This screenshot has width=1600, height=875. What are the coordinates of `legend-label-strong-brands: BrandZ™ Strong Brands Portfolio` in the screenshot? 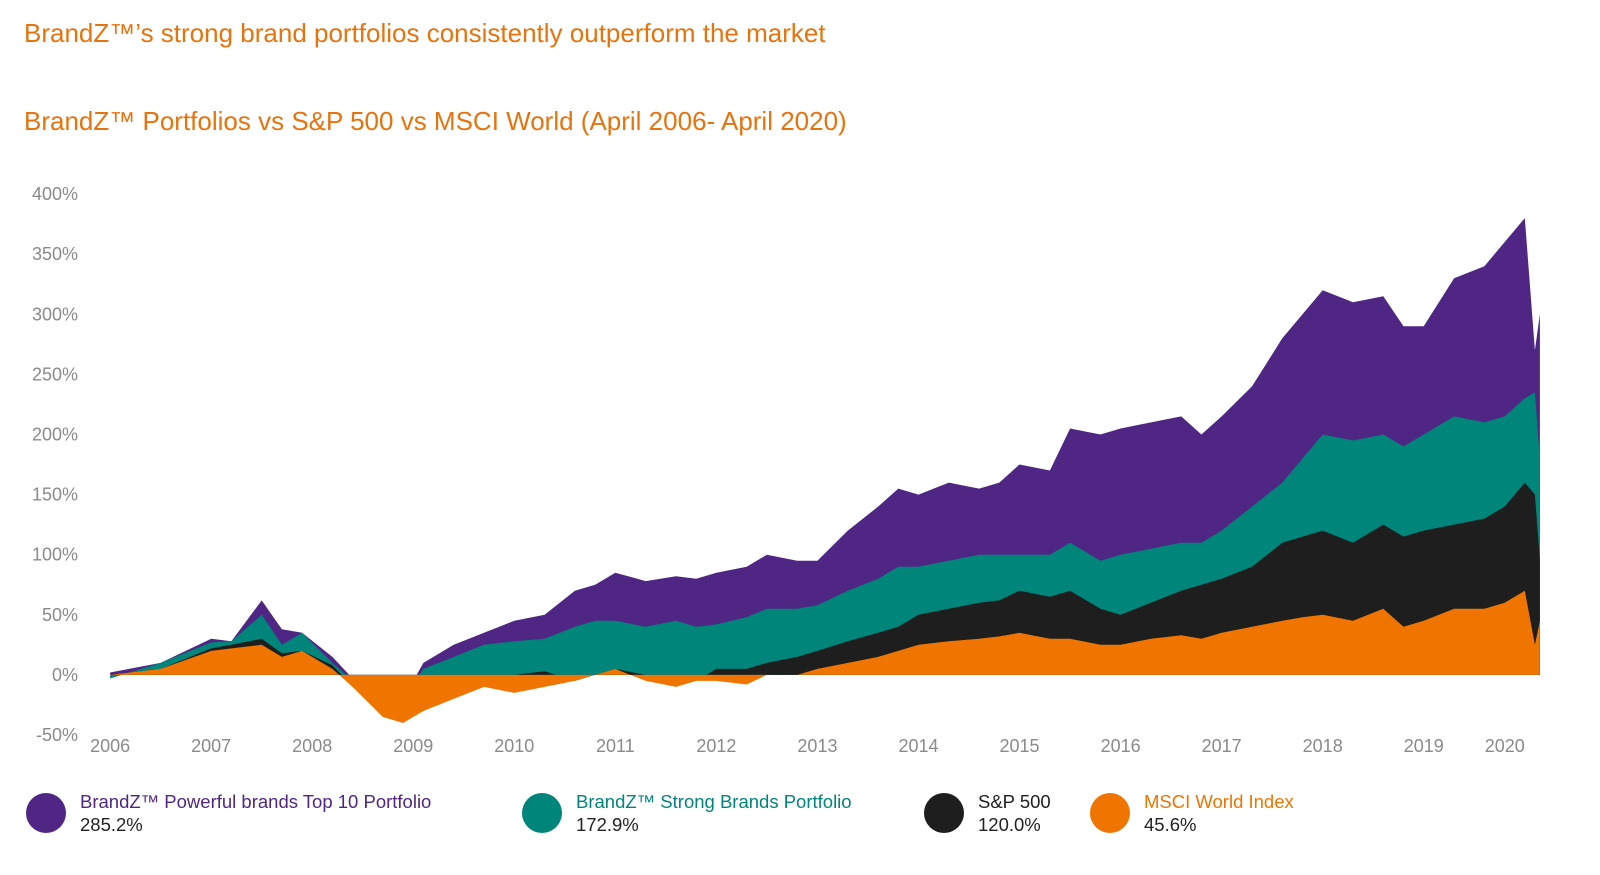 It's located at (714, 801).